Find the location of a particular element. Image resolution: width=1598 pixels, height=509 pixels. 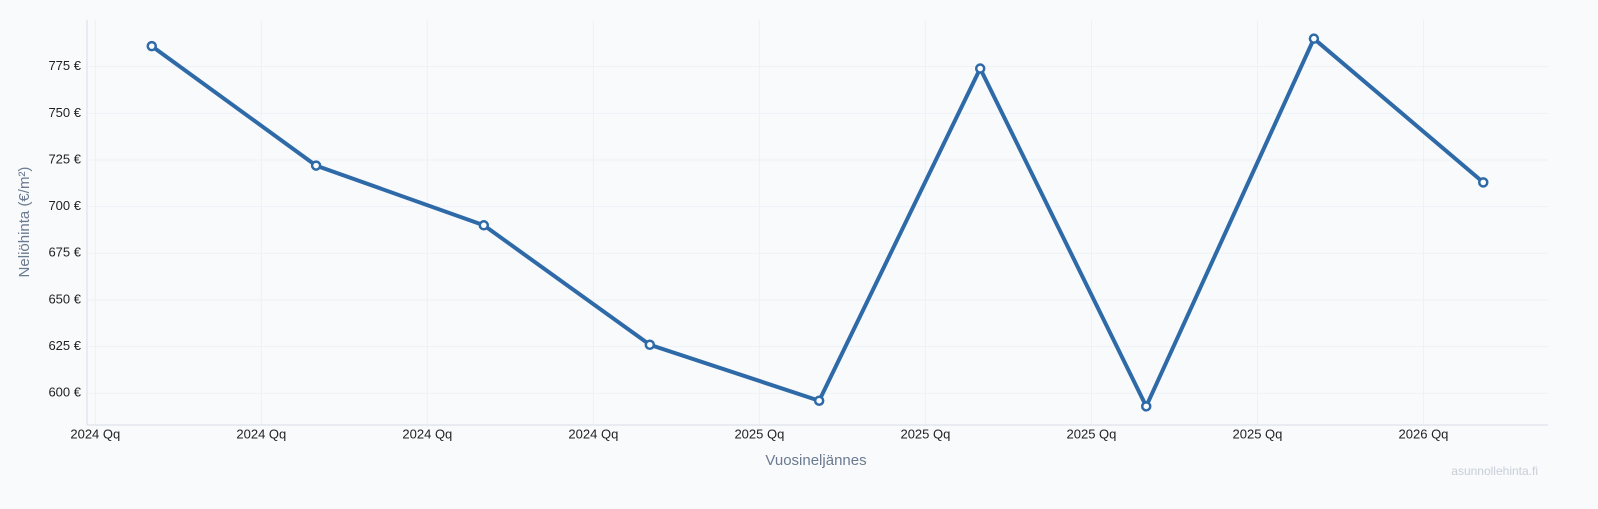

y-tick-label: 750 € is located at coordinates (64, 112).